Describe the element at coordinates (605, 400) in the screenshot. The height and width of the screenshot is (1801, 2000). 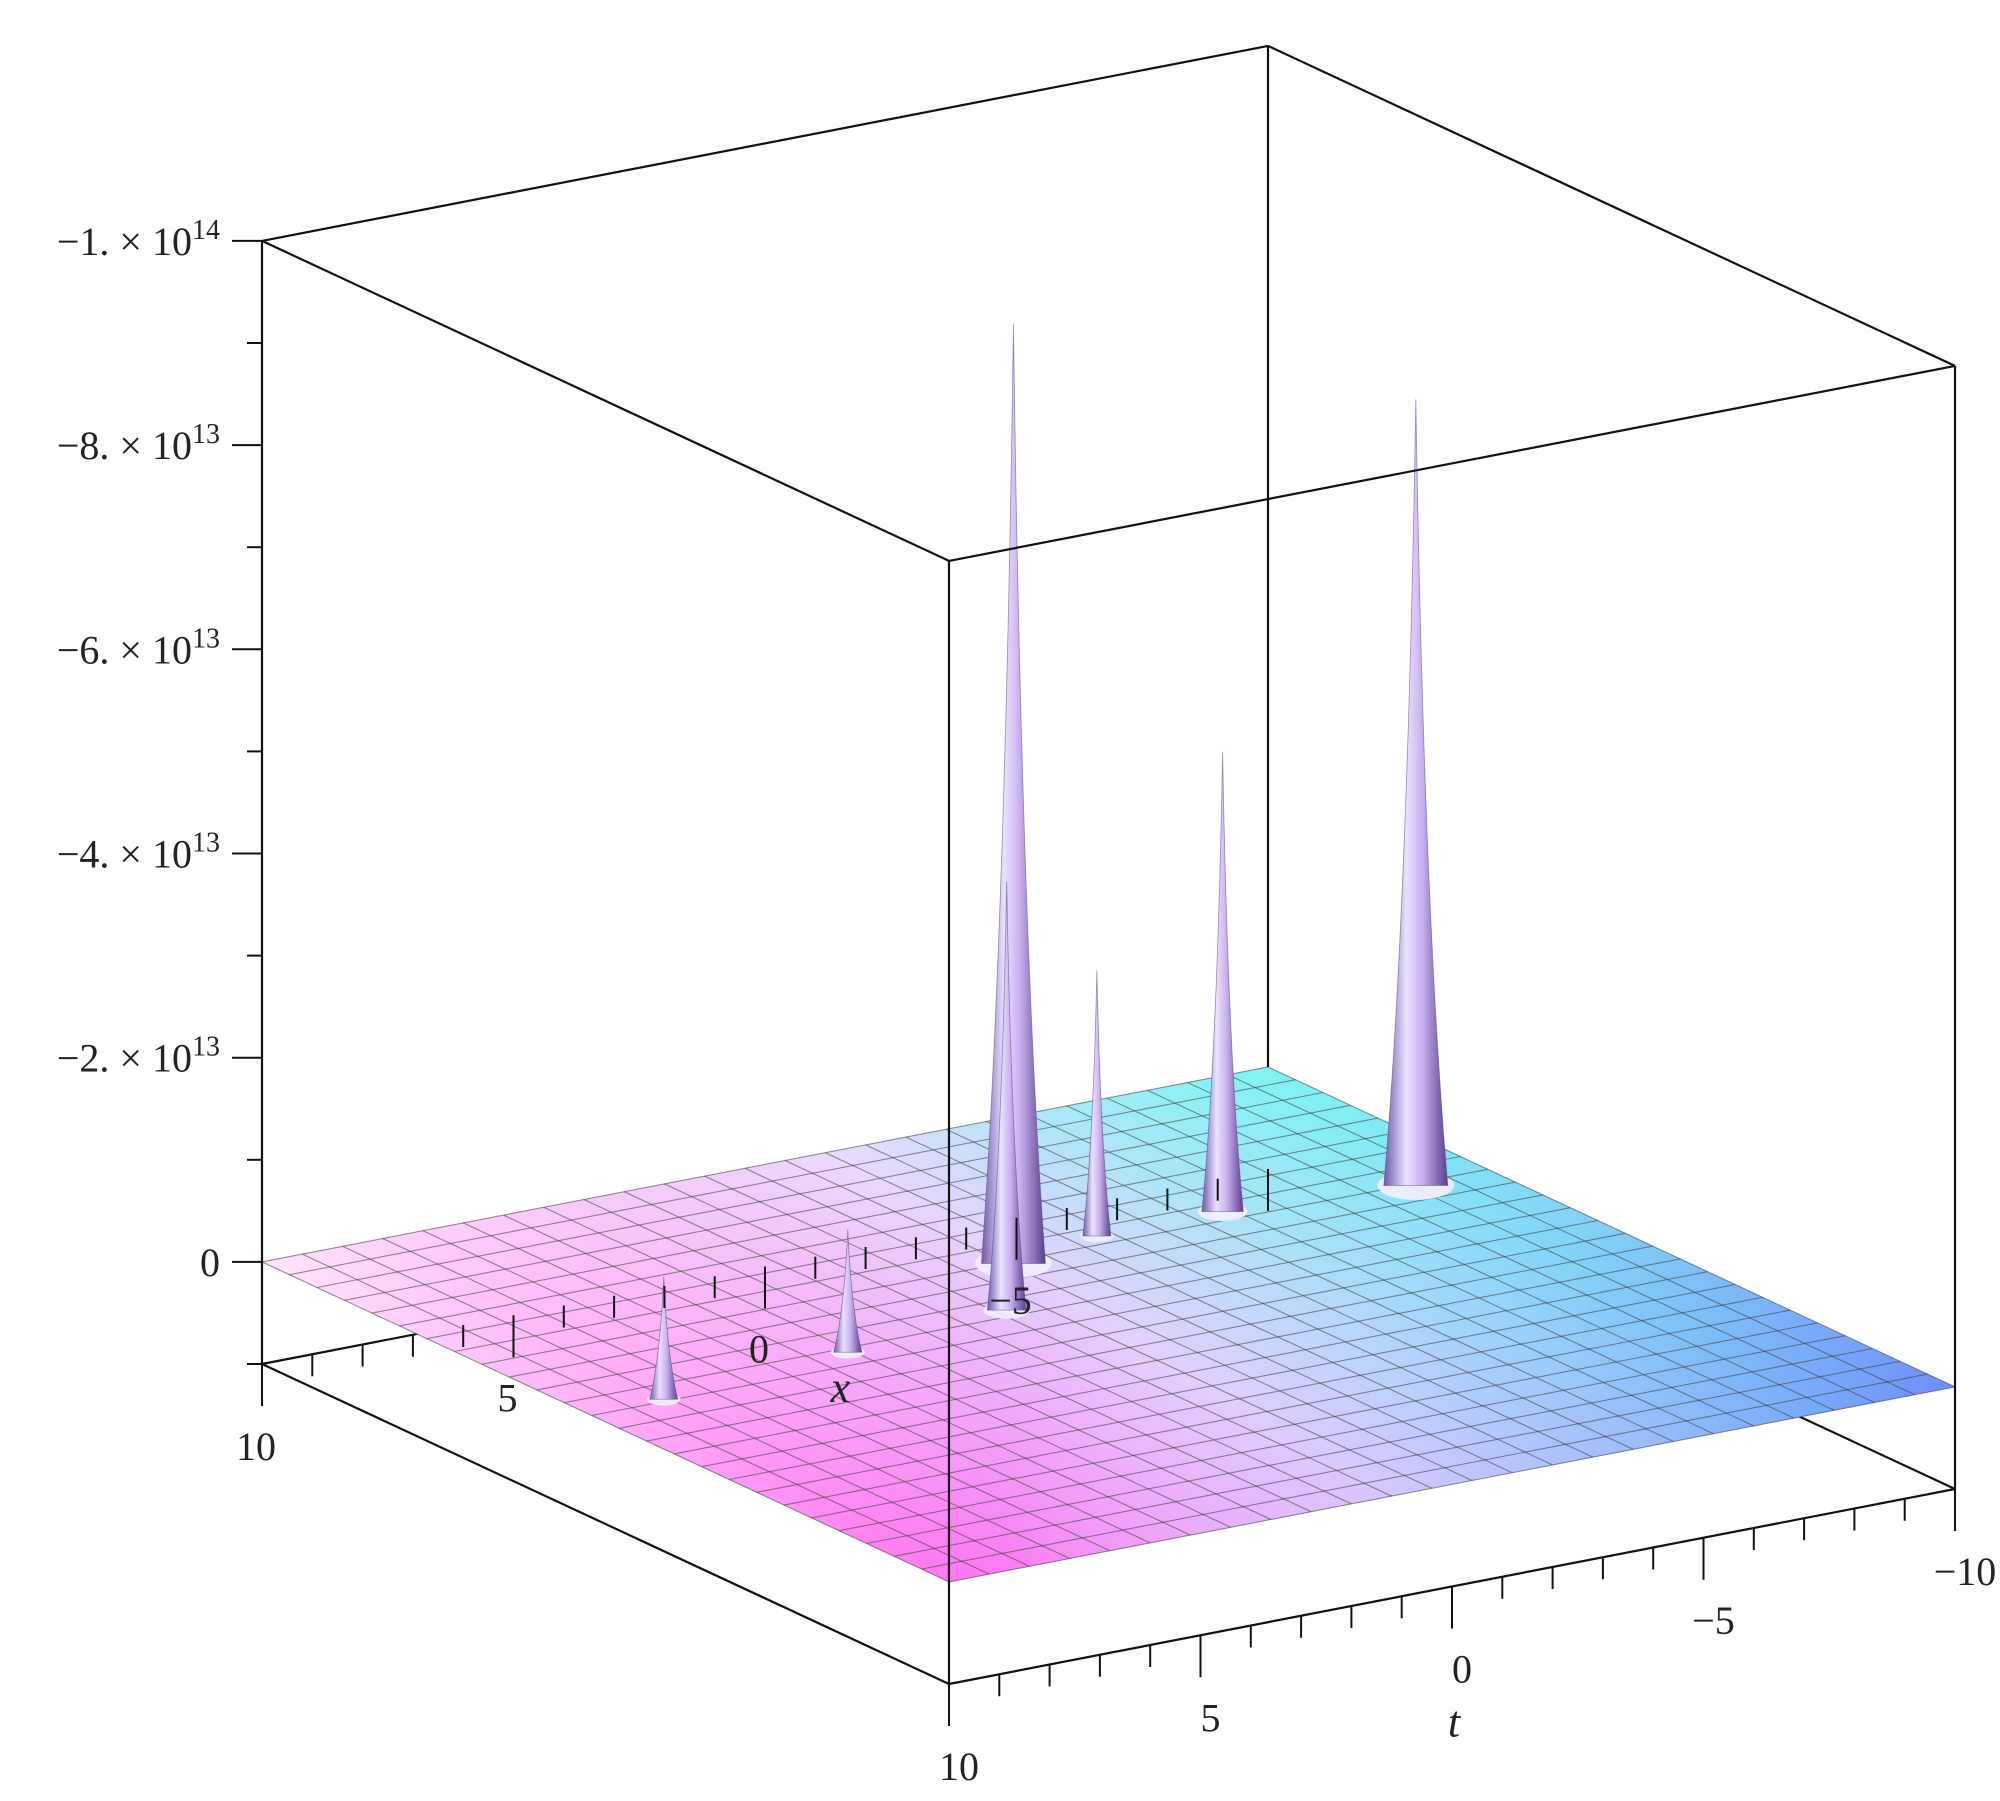
I see `box-edge-top-left-front` at that location.